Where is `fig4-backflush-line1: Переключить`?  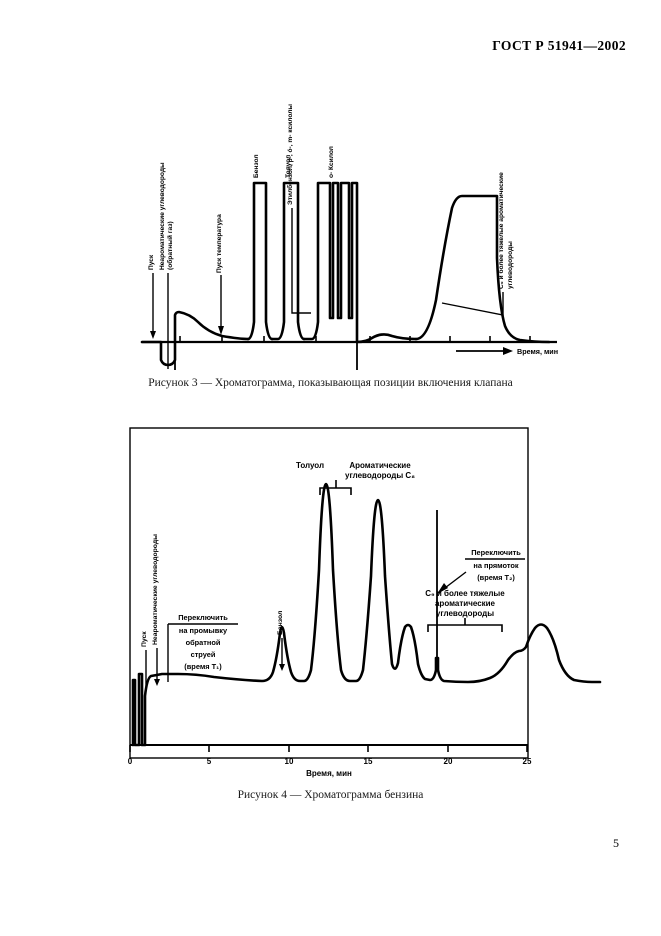
fig4-backflush-line1: Переключить is located at coordinates (203, 617).